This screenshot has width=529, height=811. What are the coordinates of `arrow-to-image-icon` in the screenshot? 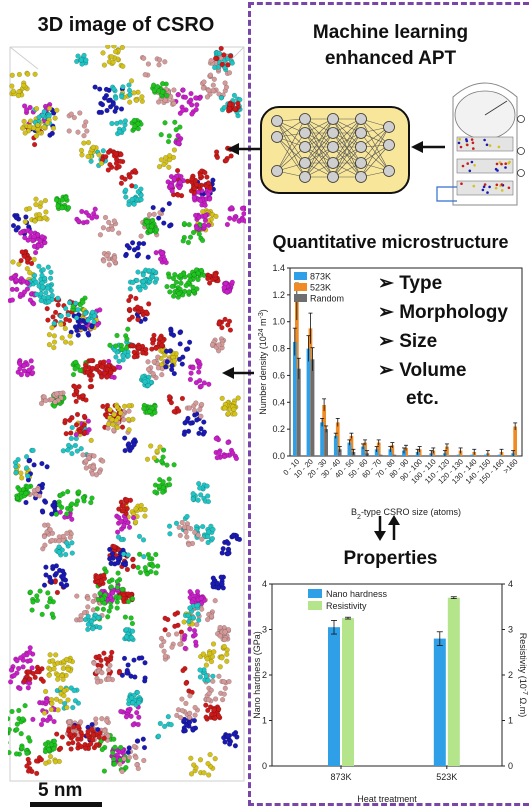 It's located at (238, 373).